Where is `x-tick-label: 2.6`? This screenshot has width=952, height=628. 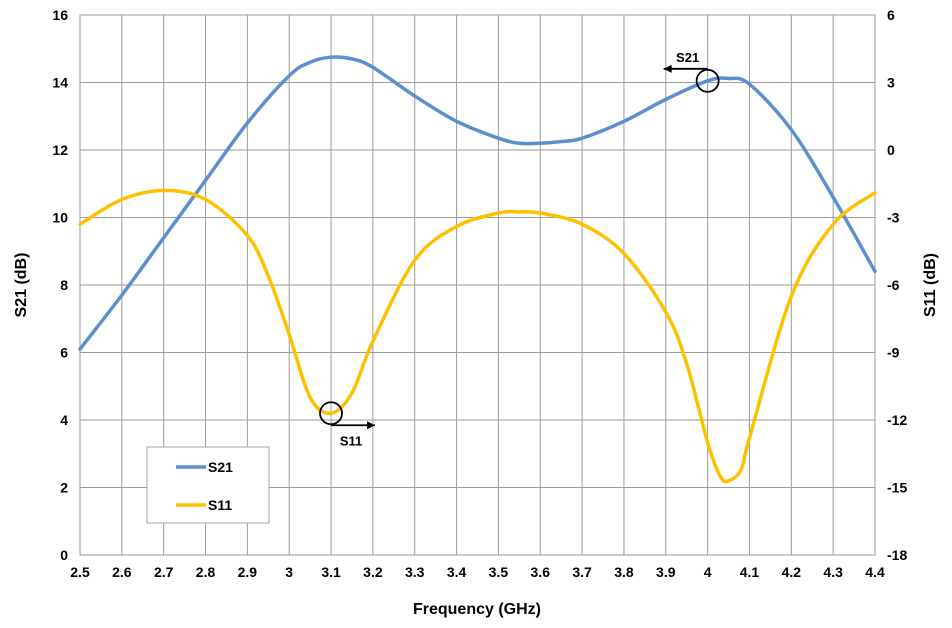 x-tick-label: 2.6 is located at coordinates (122, 572).